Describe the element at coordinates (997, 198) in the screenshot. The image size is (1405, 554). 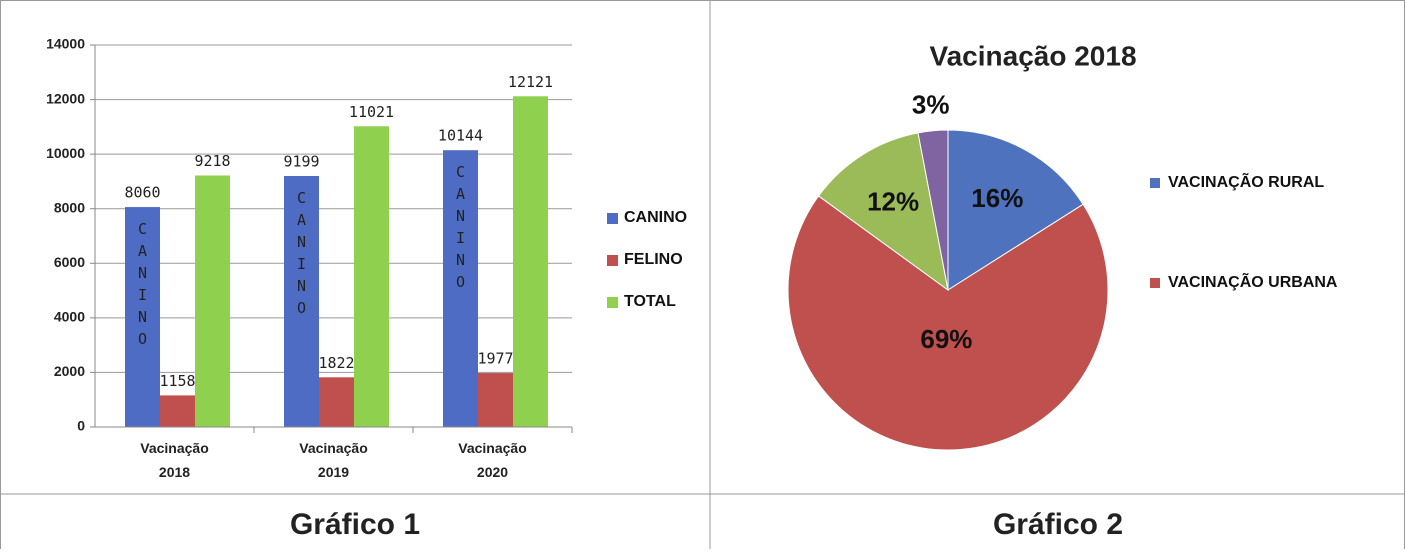
I see `slice-label: 16%` at that location.